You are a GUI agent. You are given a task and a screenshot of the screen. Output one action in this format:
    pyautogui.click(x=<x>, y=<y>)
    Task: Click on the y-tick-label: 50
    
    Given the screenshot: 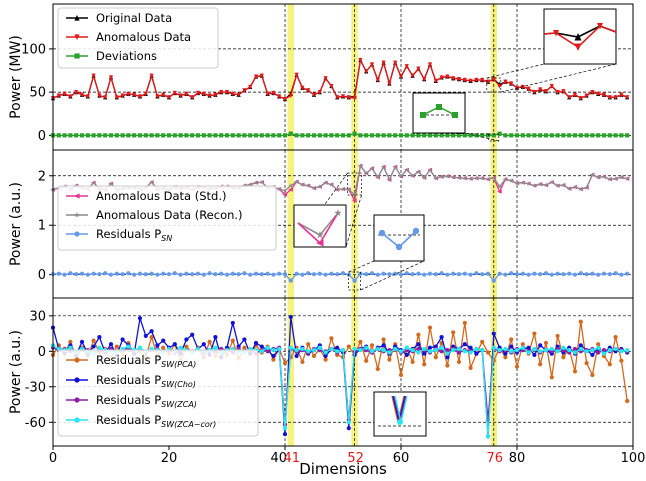 What is the action you would take?
    pyautogui.click(x=37, y=93)
    